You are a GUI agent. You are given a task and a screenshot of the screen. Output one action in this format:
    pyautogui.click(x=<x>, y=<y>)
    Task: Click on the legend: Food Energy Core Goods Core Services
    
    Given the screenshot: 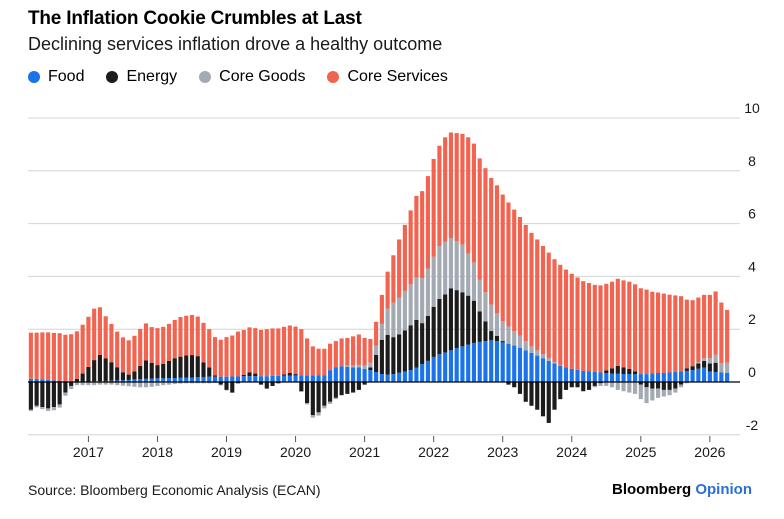 What is the action you would take?
    pyautogui.click(x=249, y=77)
    